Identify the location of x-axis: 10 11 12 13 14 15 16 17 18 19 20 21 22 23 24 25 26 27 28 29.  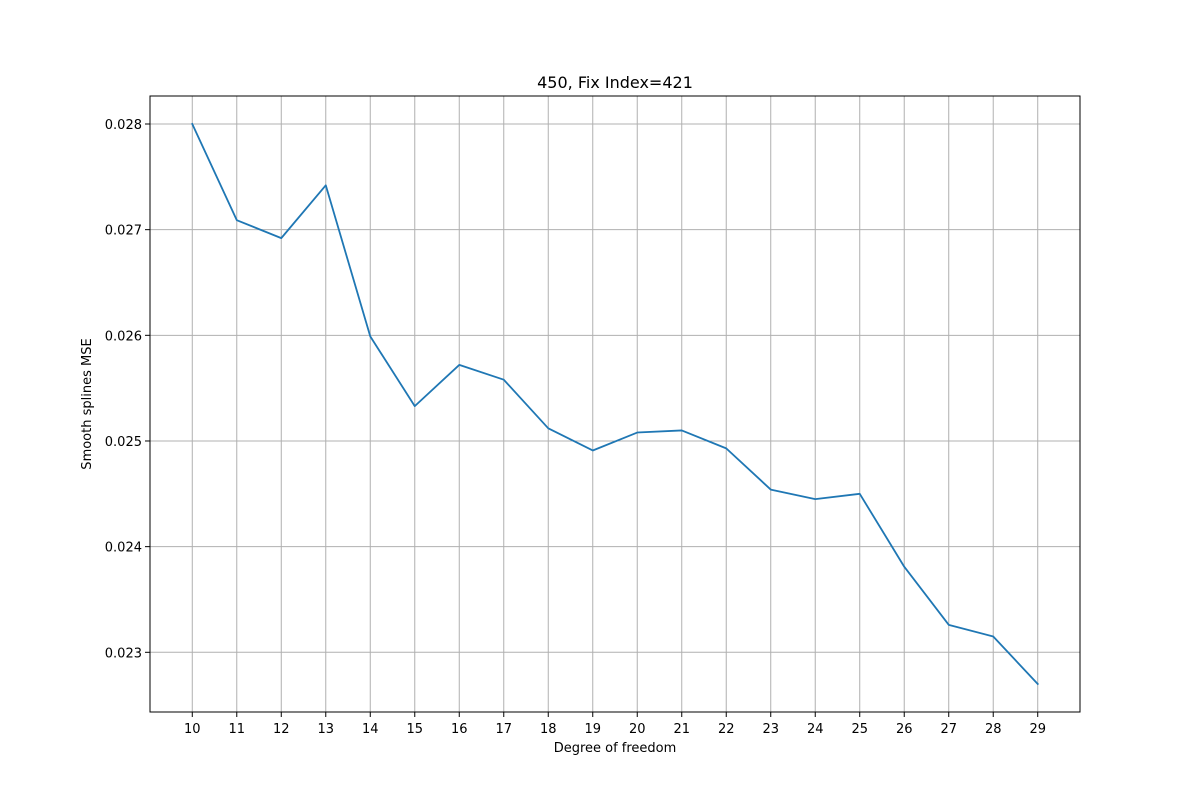
(615, 724).